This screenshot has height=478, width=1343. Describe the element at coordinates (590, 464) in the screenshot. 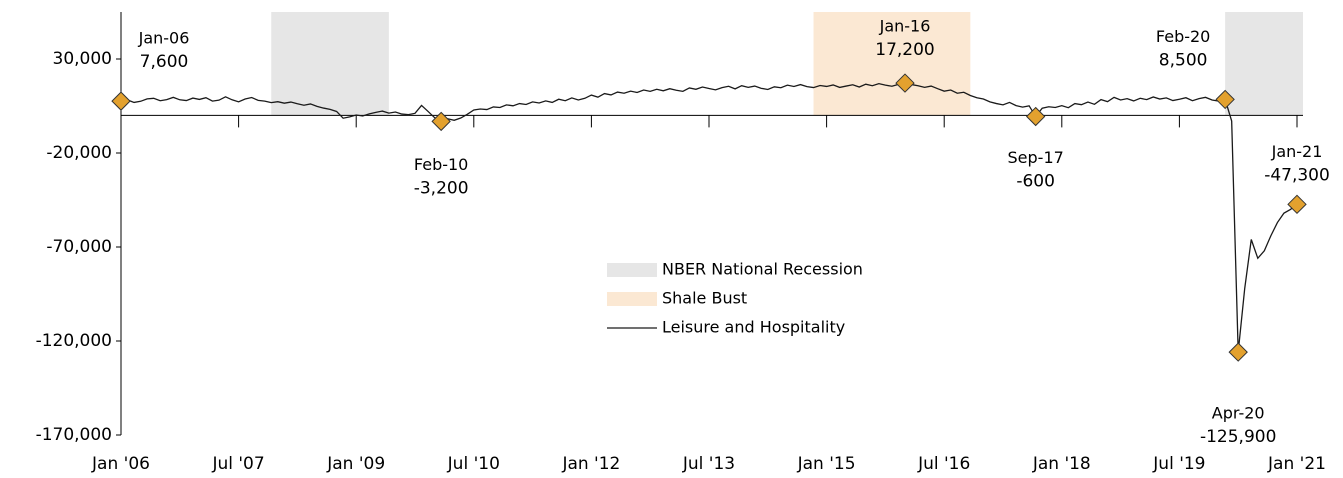

I see `x-tick-label: Jan '12` at that location.